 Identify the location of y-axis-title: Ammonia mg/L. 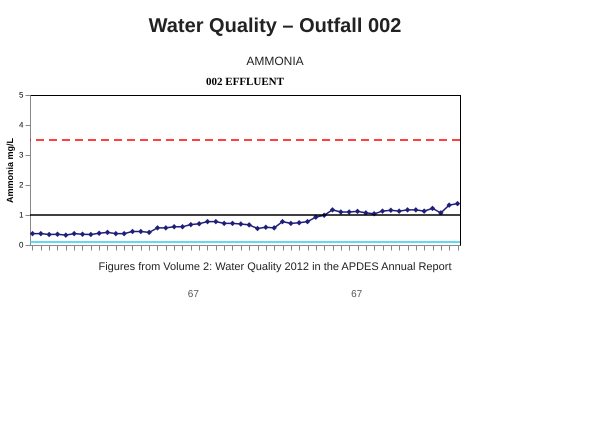
(10, 171).